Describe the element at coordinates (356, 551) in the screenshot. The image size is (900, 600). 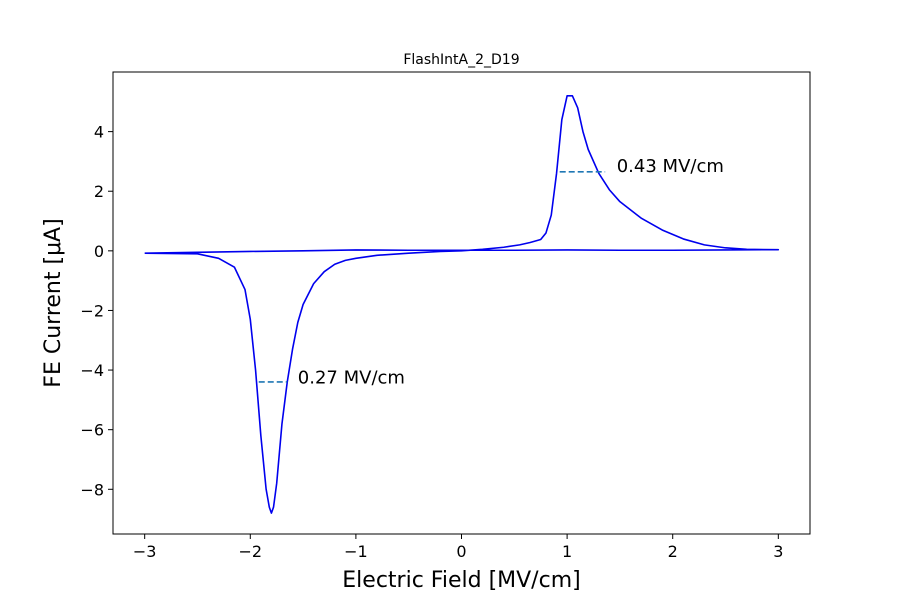
I see `x-tick-label: −1` at that location.